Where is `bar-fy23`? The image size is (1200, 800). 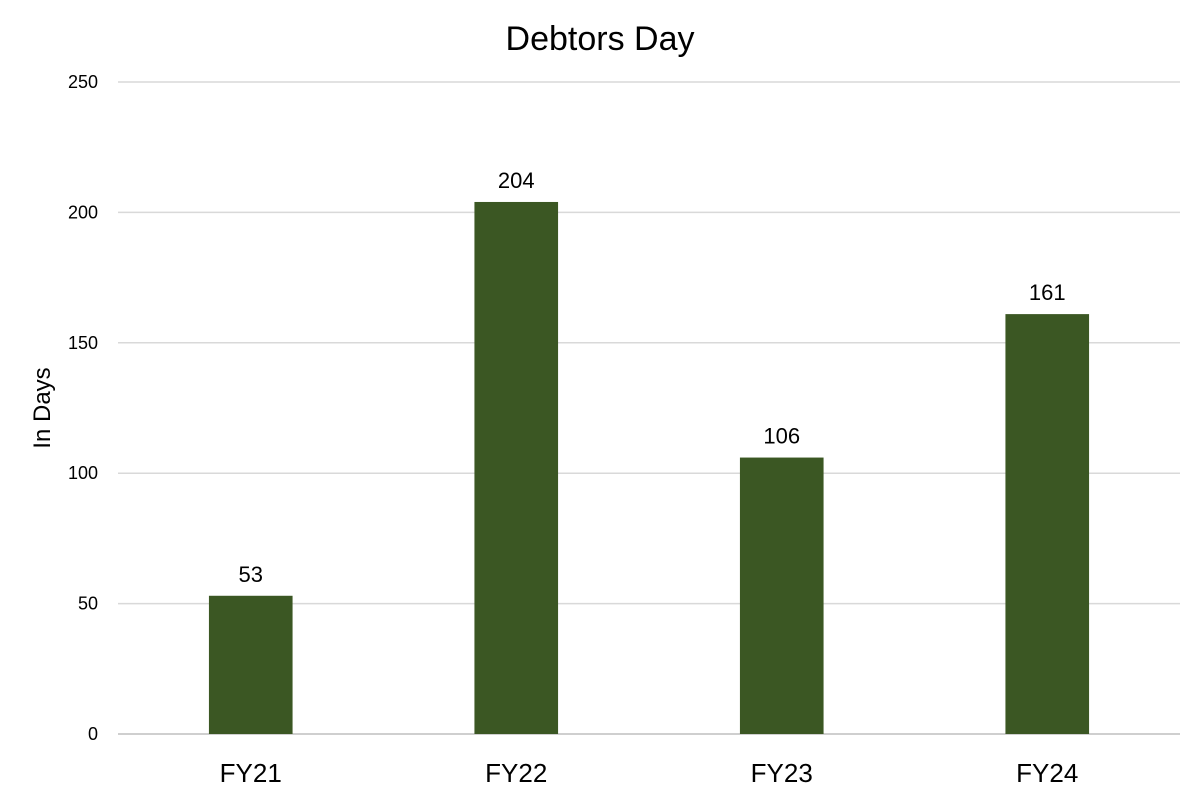 bar-fy23 is located at coordinates (781, 595).